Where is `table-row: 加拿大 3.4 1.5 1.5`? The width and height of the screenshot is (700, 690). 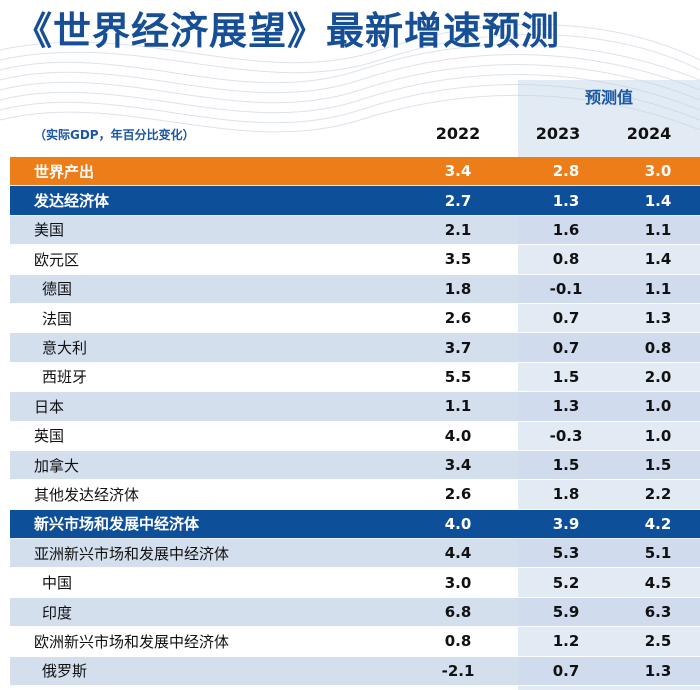
table-row: 加拿大 3.4 1.5 1.5 is located at coordinates (355, 465).